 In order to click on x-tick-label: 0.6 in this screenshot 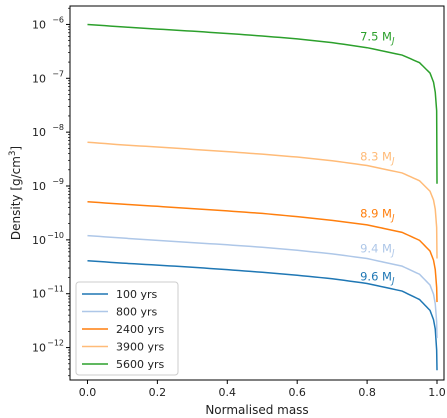, I will do `click(297, 392)`.